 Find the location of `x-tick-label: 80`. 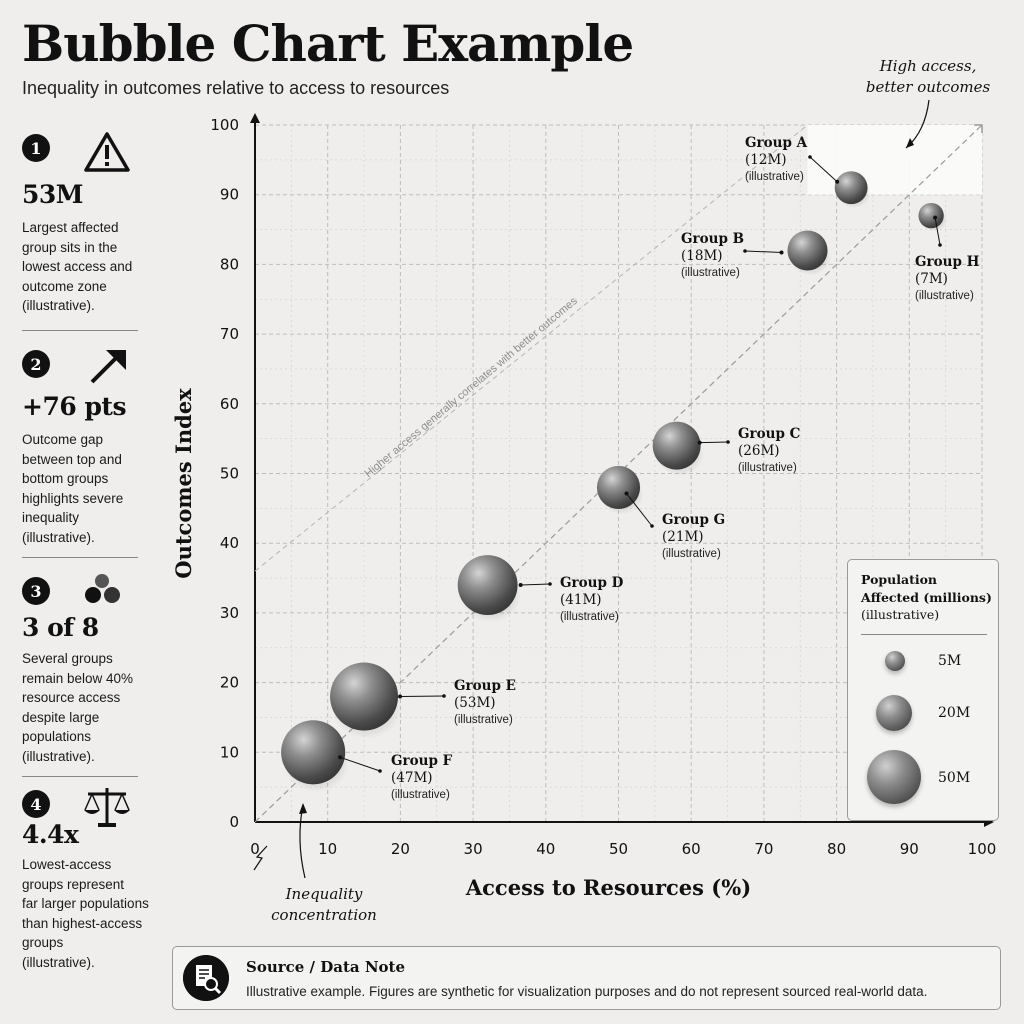

x-tick-label: 80 is located at coordinates (836, 849).